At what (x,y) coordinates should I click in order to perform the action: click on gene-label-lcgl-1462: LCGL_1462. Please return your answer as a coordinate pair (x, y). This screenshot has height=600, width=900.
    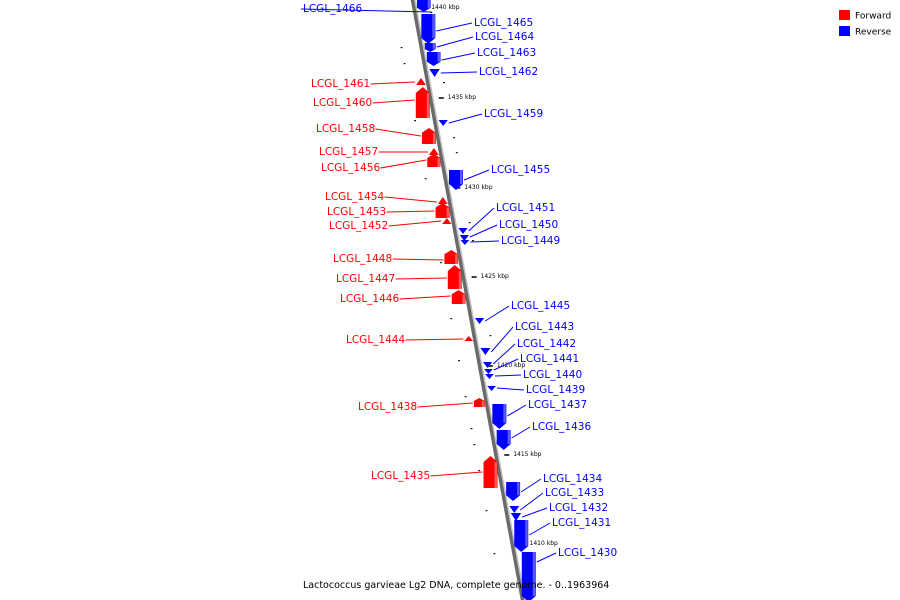
    Looking at the image, I should click on (508, 72).